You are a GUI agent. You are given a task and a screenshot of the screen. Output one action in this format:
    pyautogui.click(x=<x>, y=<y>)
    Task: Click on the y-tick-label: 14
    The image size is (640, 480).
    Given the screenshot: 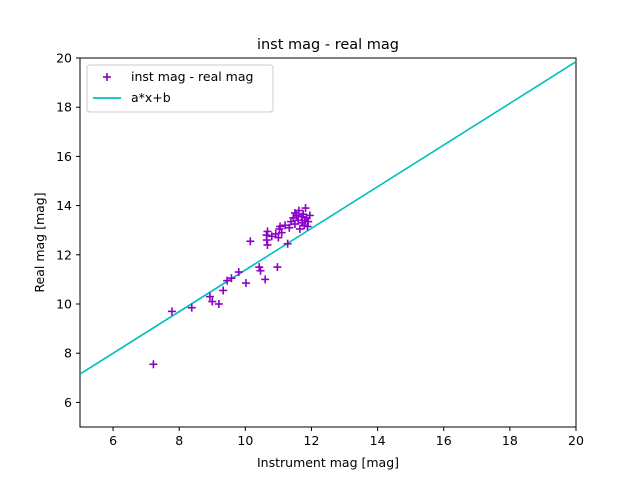 What is the action you would take?
    pyautogui.click(x=64, y=205)
    